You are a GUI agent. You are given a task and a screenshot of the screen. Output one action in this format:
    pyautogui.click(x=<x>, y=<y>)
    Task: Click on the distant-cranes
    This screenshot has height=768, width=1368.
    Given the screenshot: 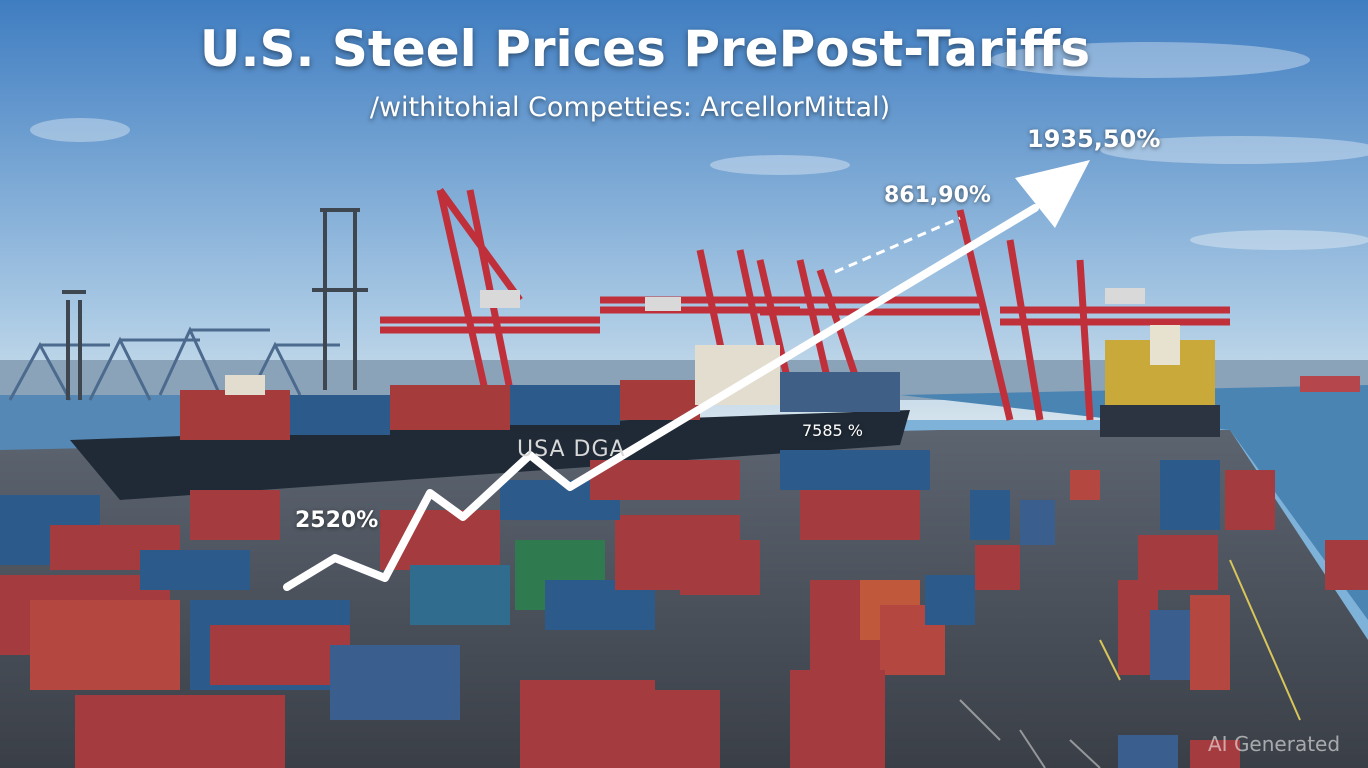 What is the action you would take?
    pyautogui.click(x=174, y=363)
    